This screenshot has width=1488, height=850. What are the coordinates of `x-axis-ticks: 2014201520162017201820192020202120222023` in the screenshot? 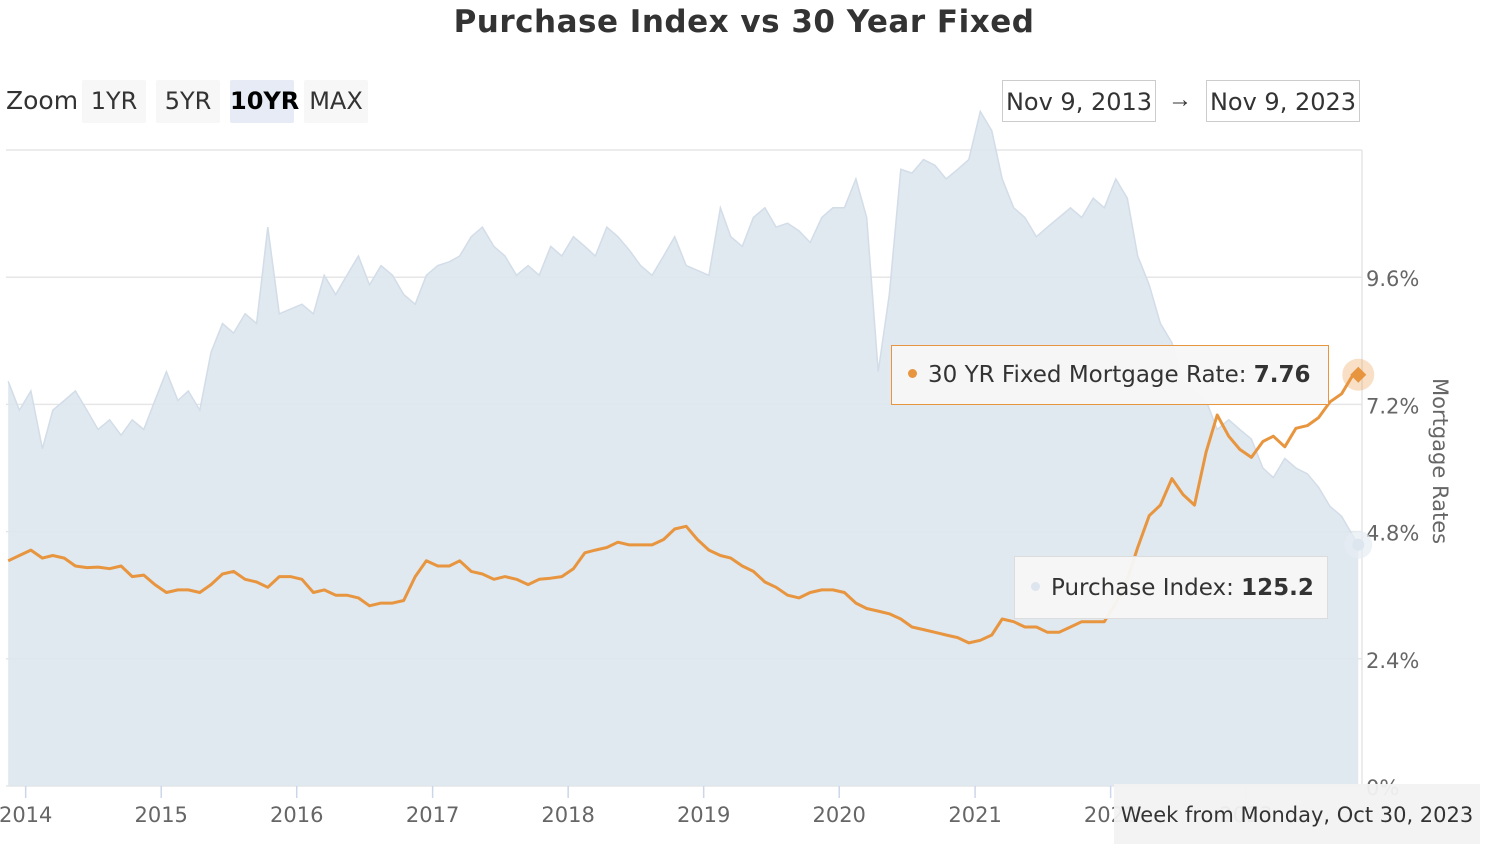 It's located at (636, 806).